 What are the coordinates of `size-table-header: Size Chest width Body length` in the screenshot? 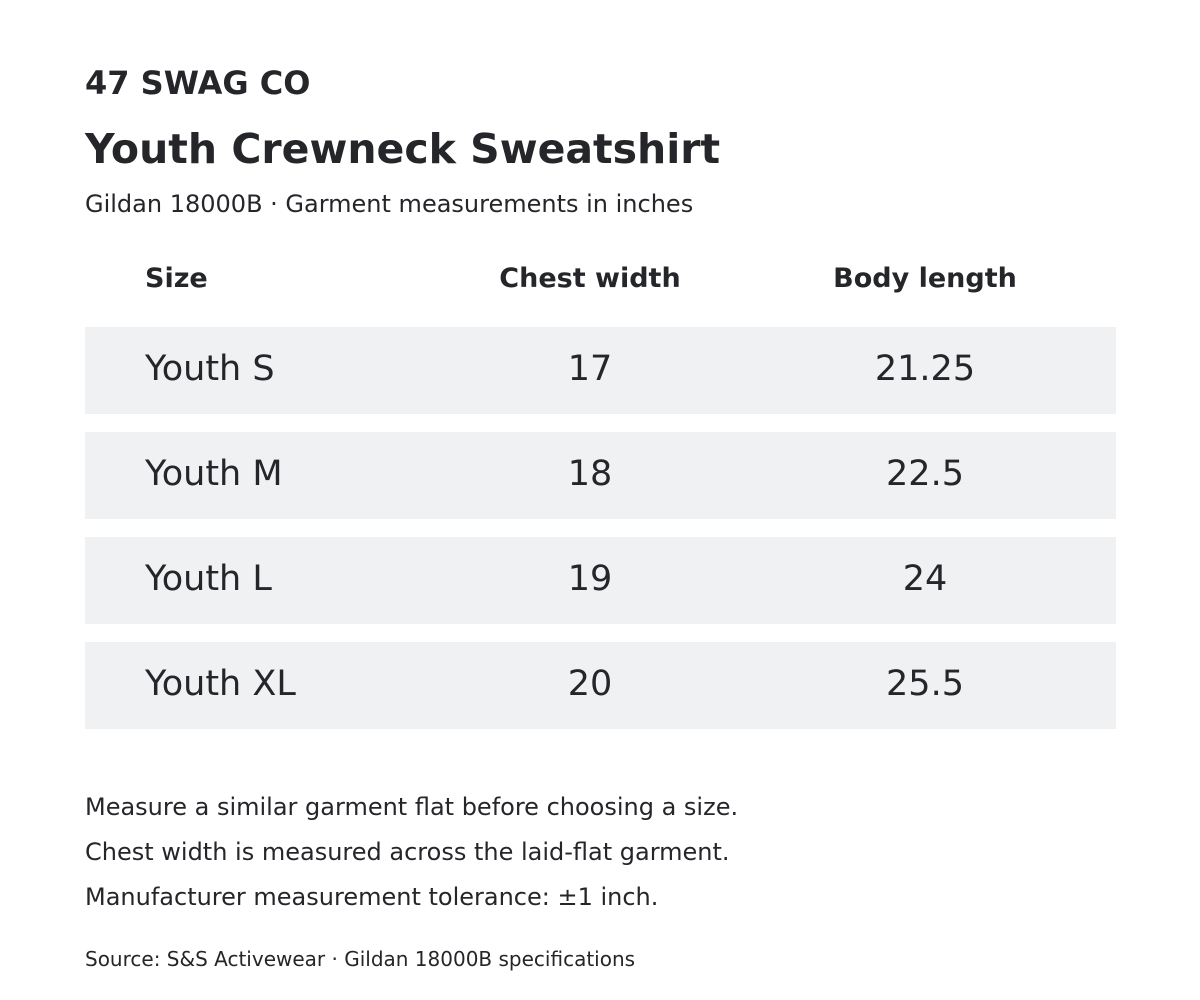 It's located at (600, 279).